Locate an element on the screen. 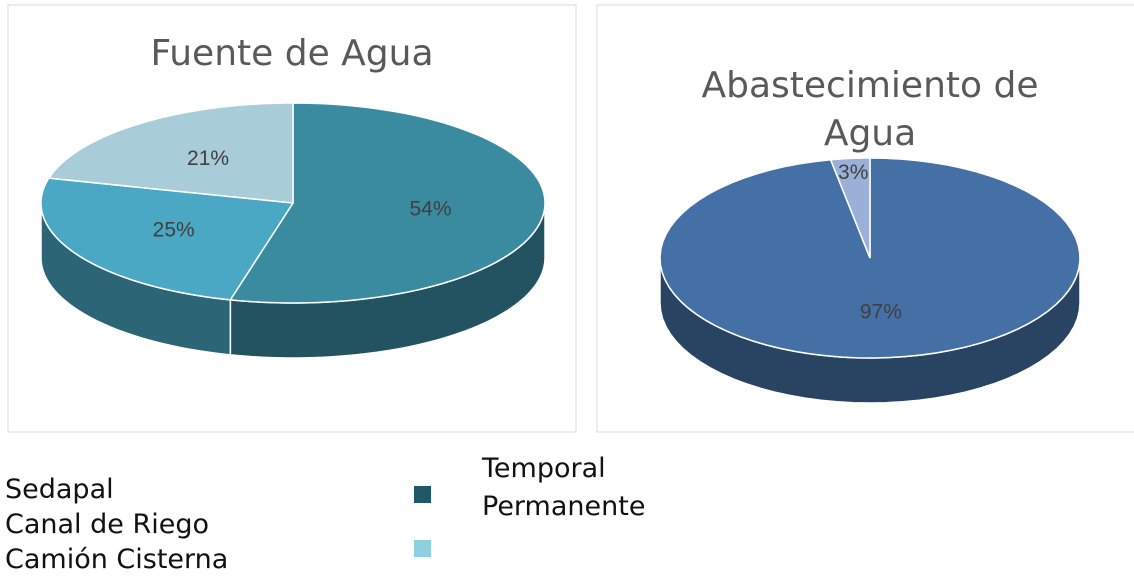 The width and height of the screenshot is (1134, 588). legend: Sedapal Canal de Riego Camión Cisterna is located at coordinates (116, 524).